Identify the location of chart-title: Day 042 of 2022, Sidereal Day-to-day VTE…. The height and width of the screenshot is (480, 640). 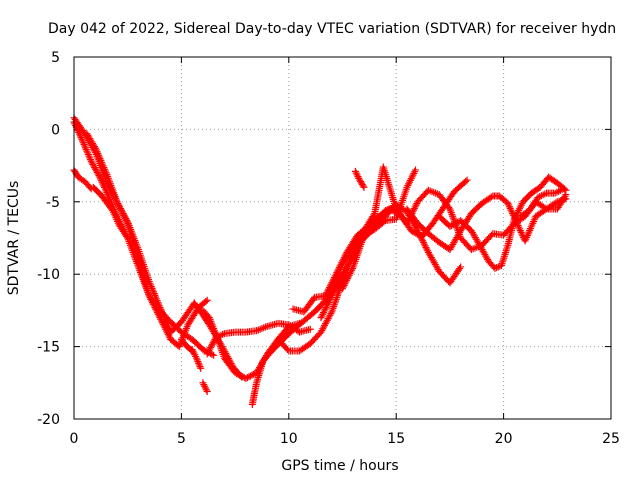
(332, 29).